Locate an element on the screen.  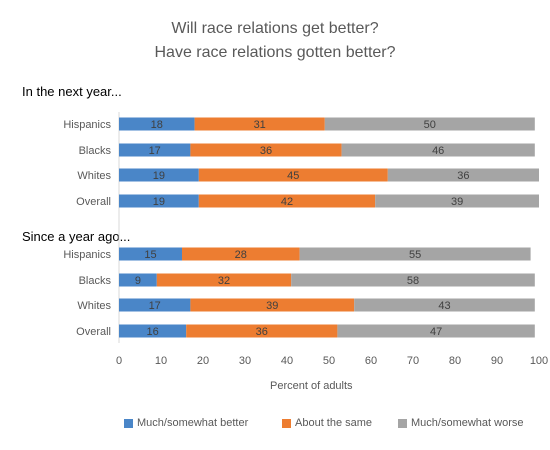
data-label: 50 is located at coordinates (430, 125).